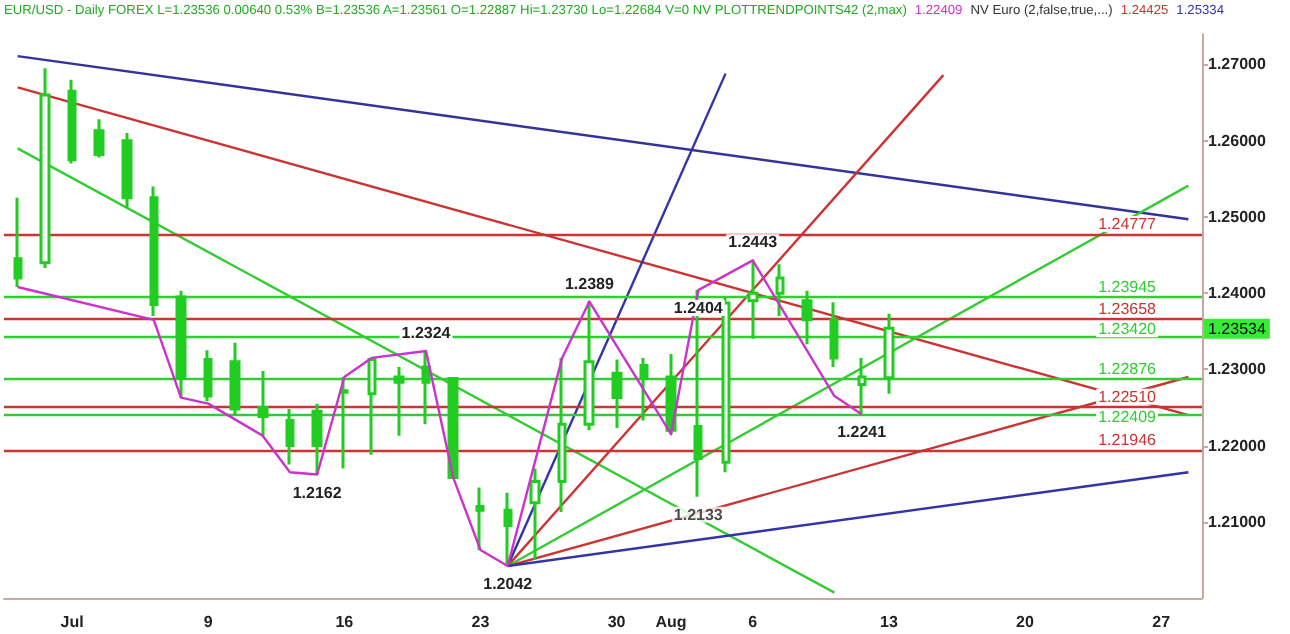 This screenshot has width=1290, height=634. Describe the element at coordinates (1128, 368) in the screenshot. I see `ref-line-label: 1.22876` at that location.